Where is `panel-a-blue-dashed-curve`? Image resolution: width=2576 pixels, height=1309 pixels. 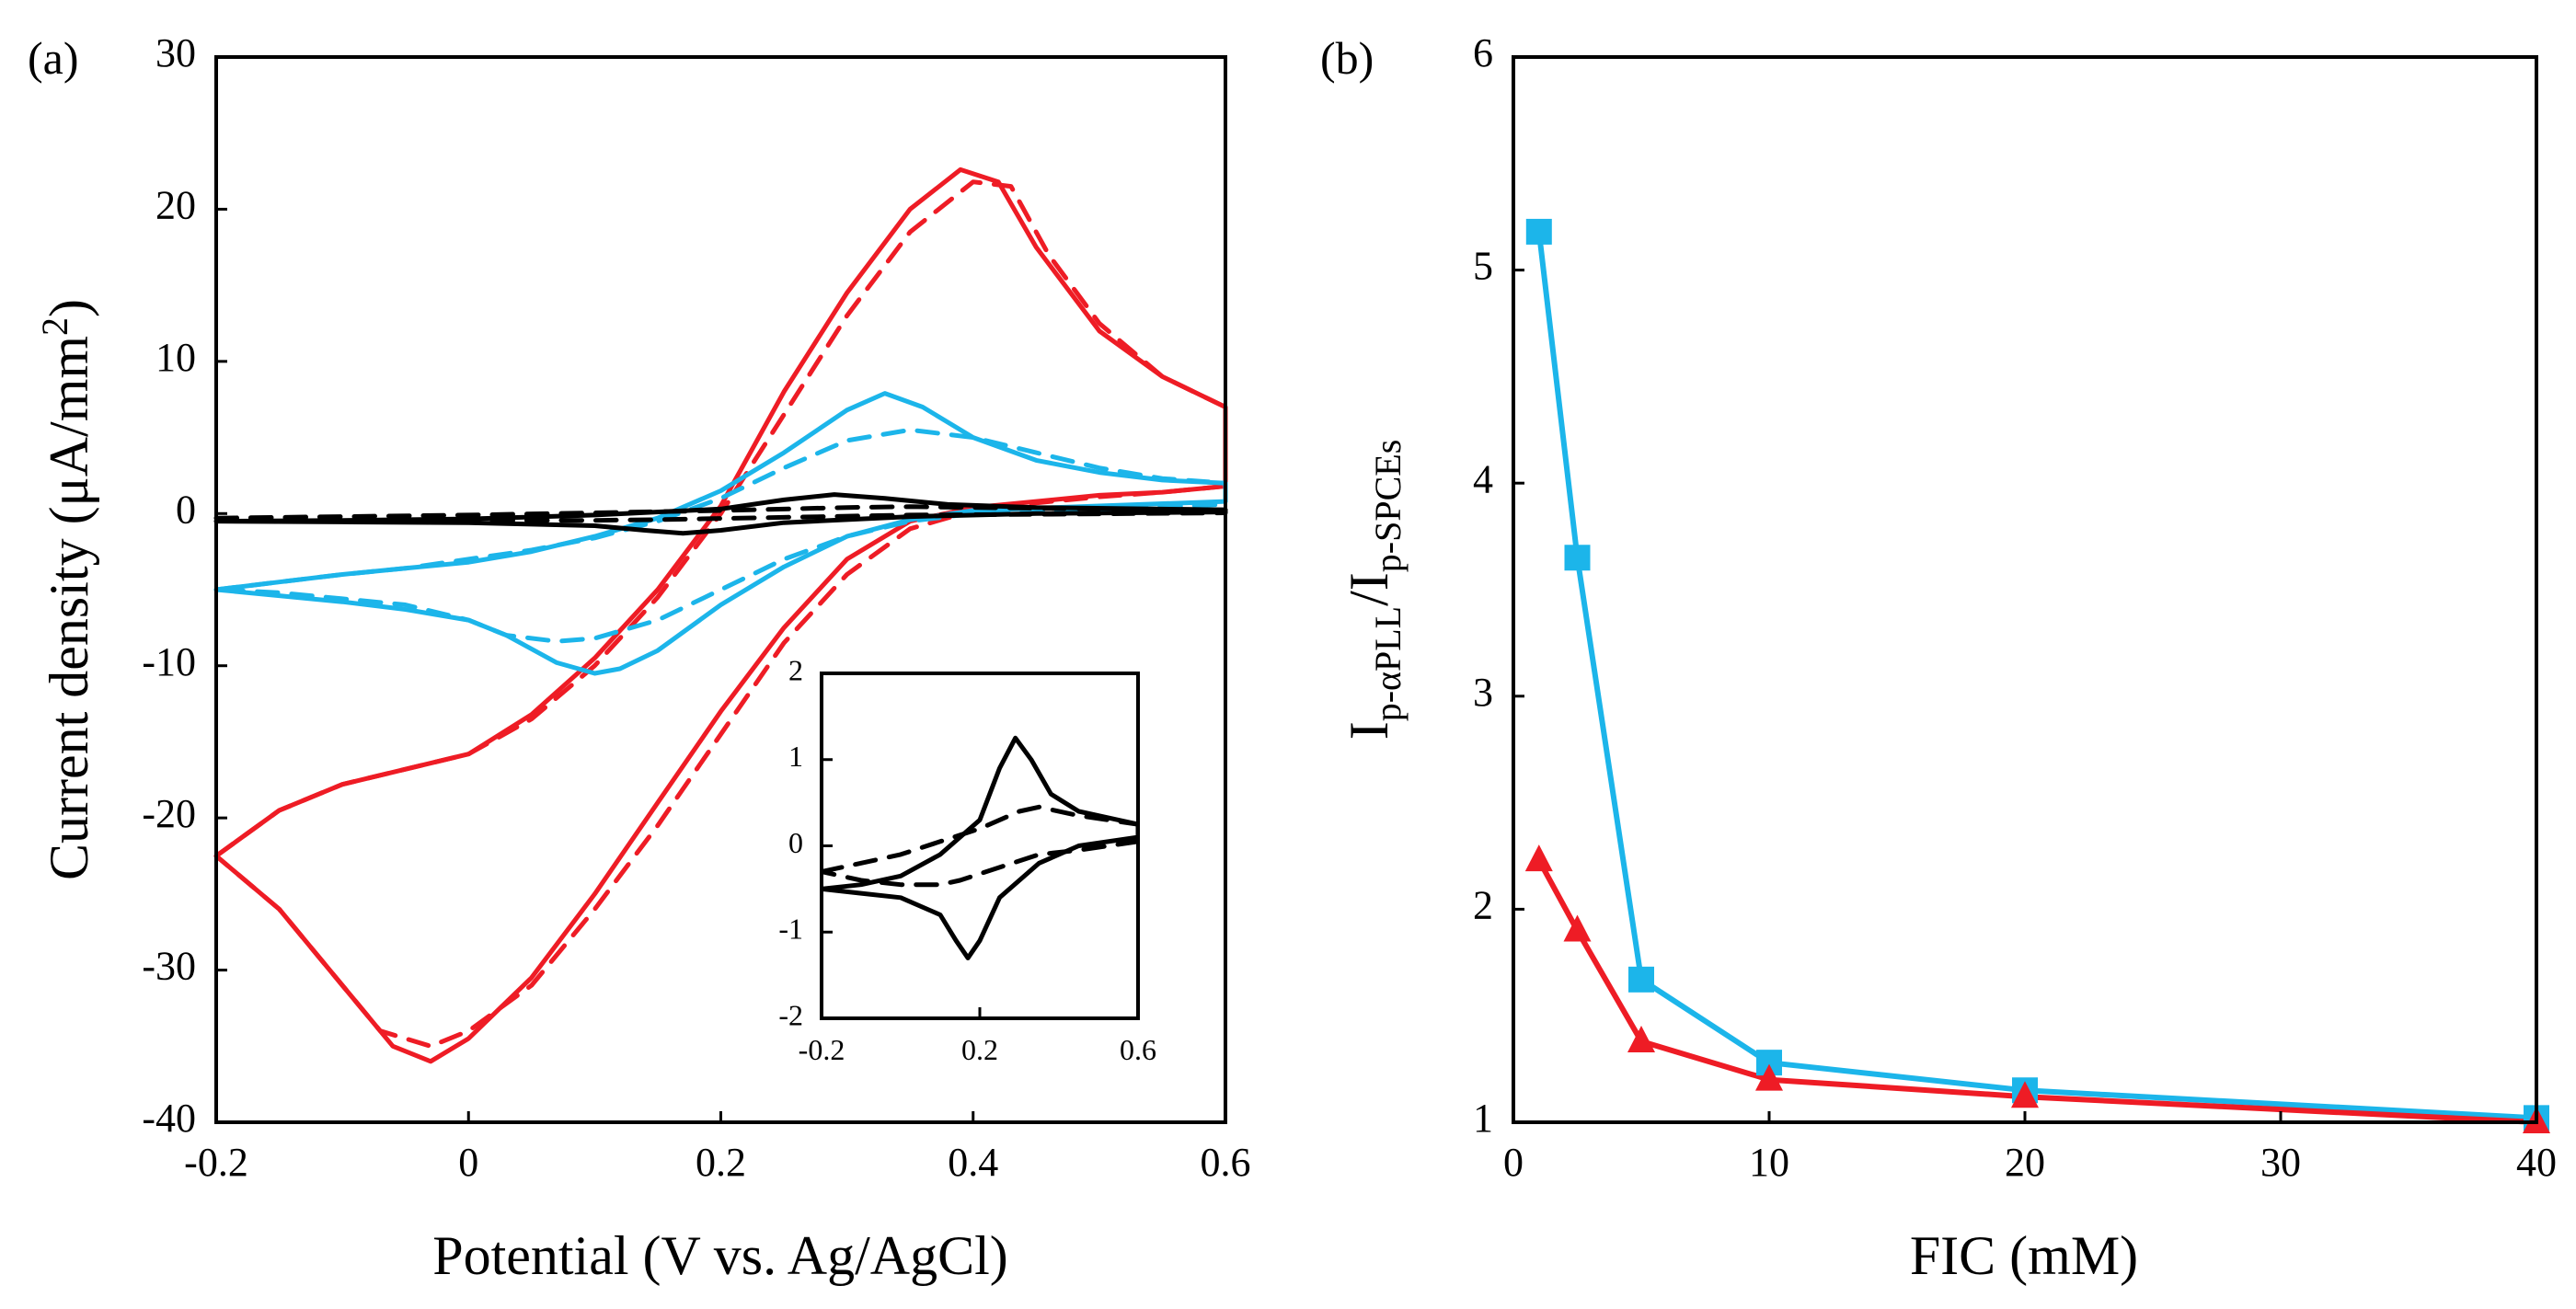 panel-a-blue-dashed-curve is located at coordinates (720, 536).